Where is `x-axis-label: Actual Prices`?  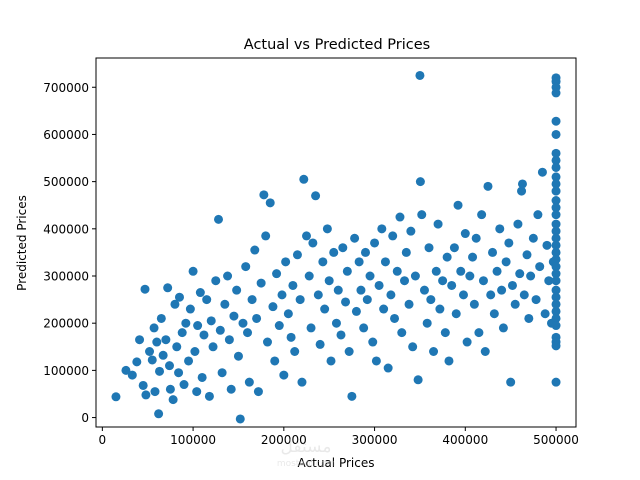
x-axis-label: Actual Prices is located at coordinates (336, 463).